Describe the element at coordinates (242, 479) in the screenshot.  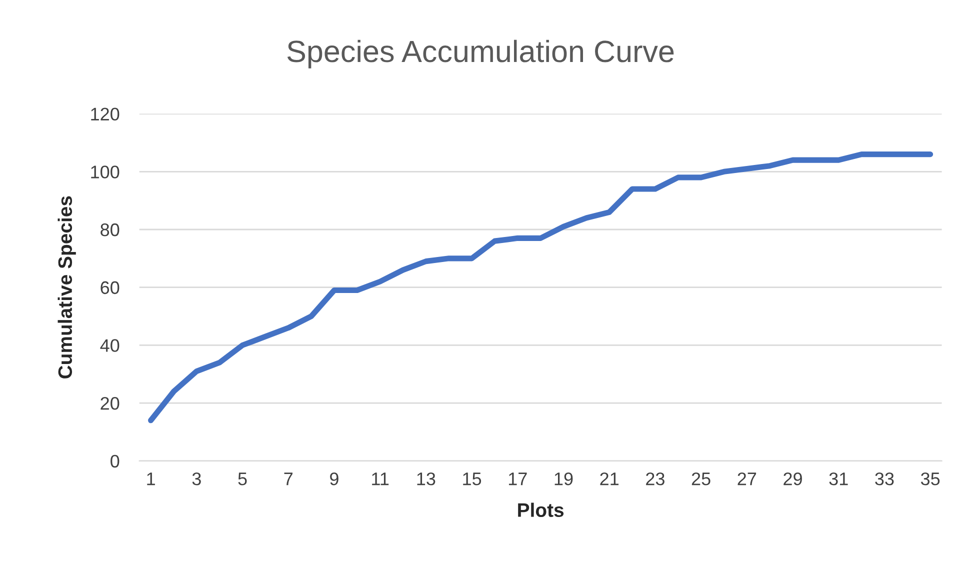
I see `x-tick-label: 5` at that location.